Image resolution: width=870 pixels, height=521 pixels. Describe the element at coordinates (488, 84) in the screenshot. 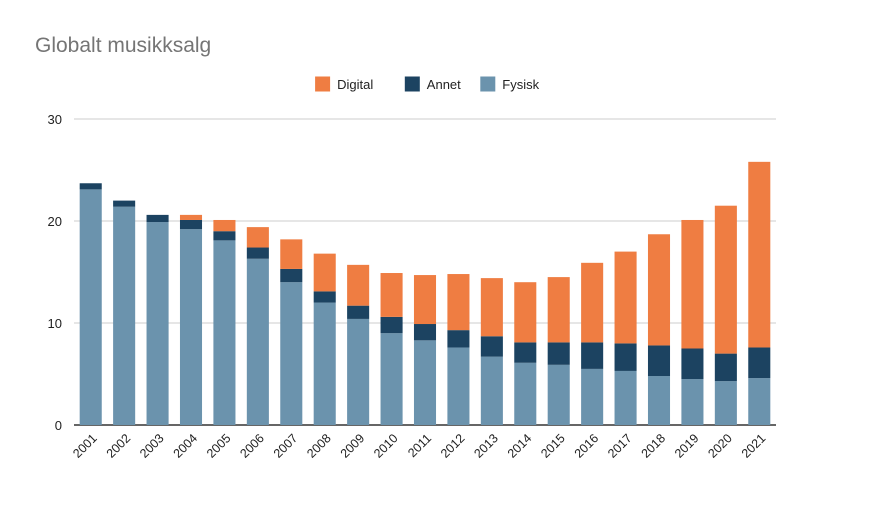

I see `legend-swatch-fysisk` at that location.